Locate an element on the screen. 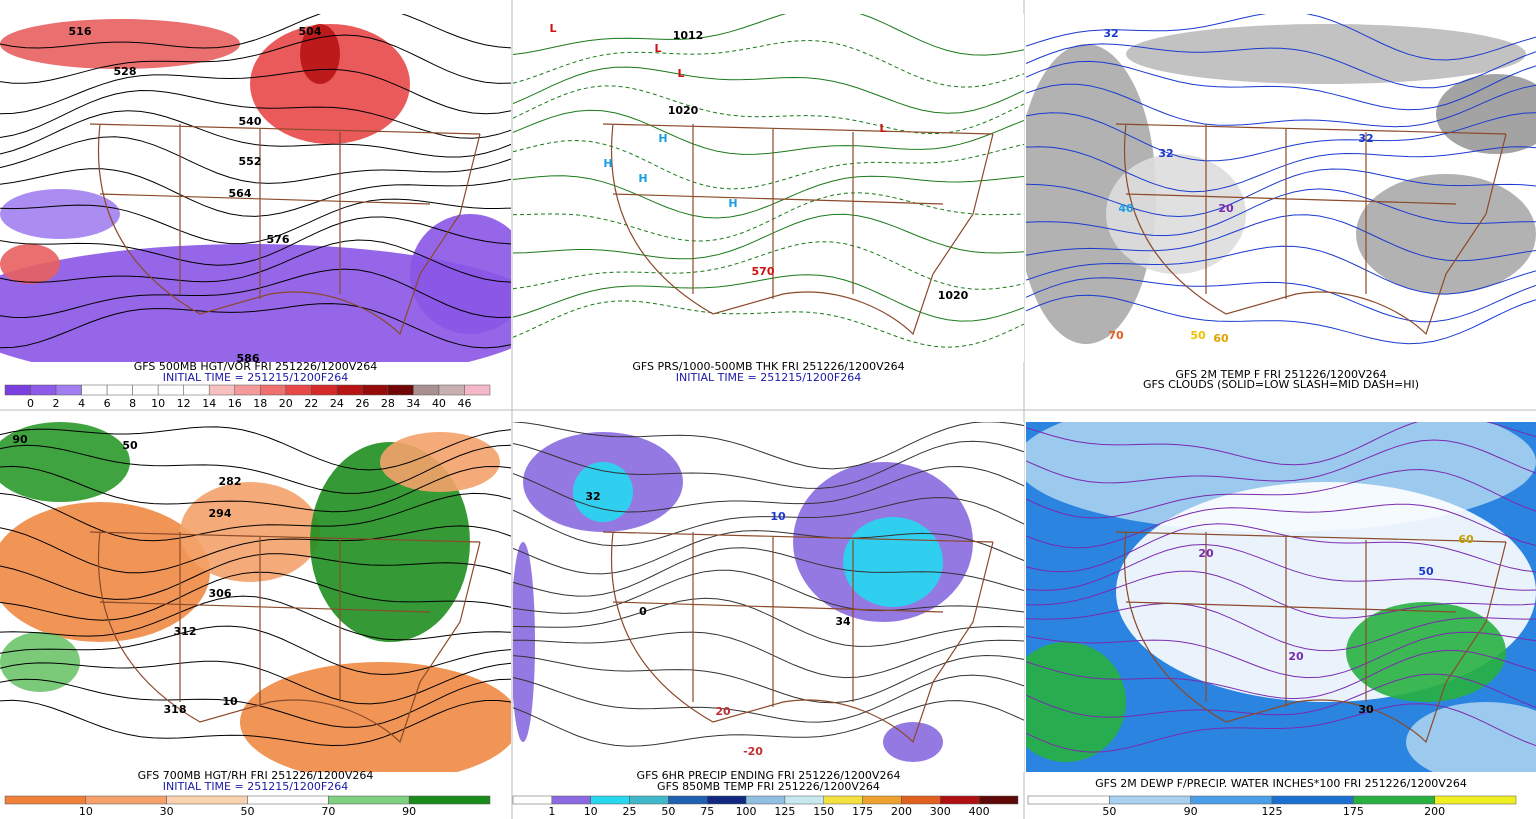  map-label: 306 is located at coordinates (220, 593).